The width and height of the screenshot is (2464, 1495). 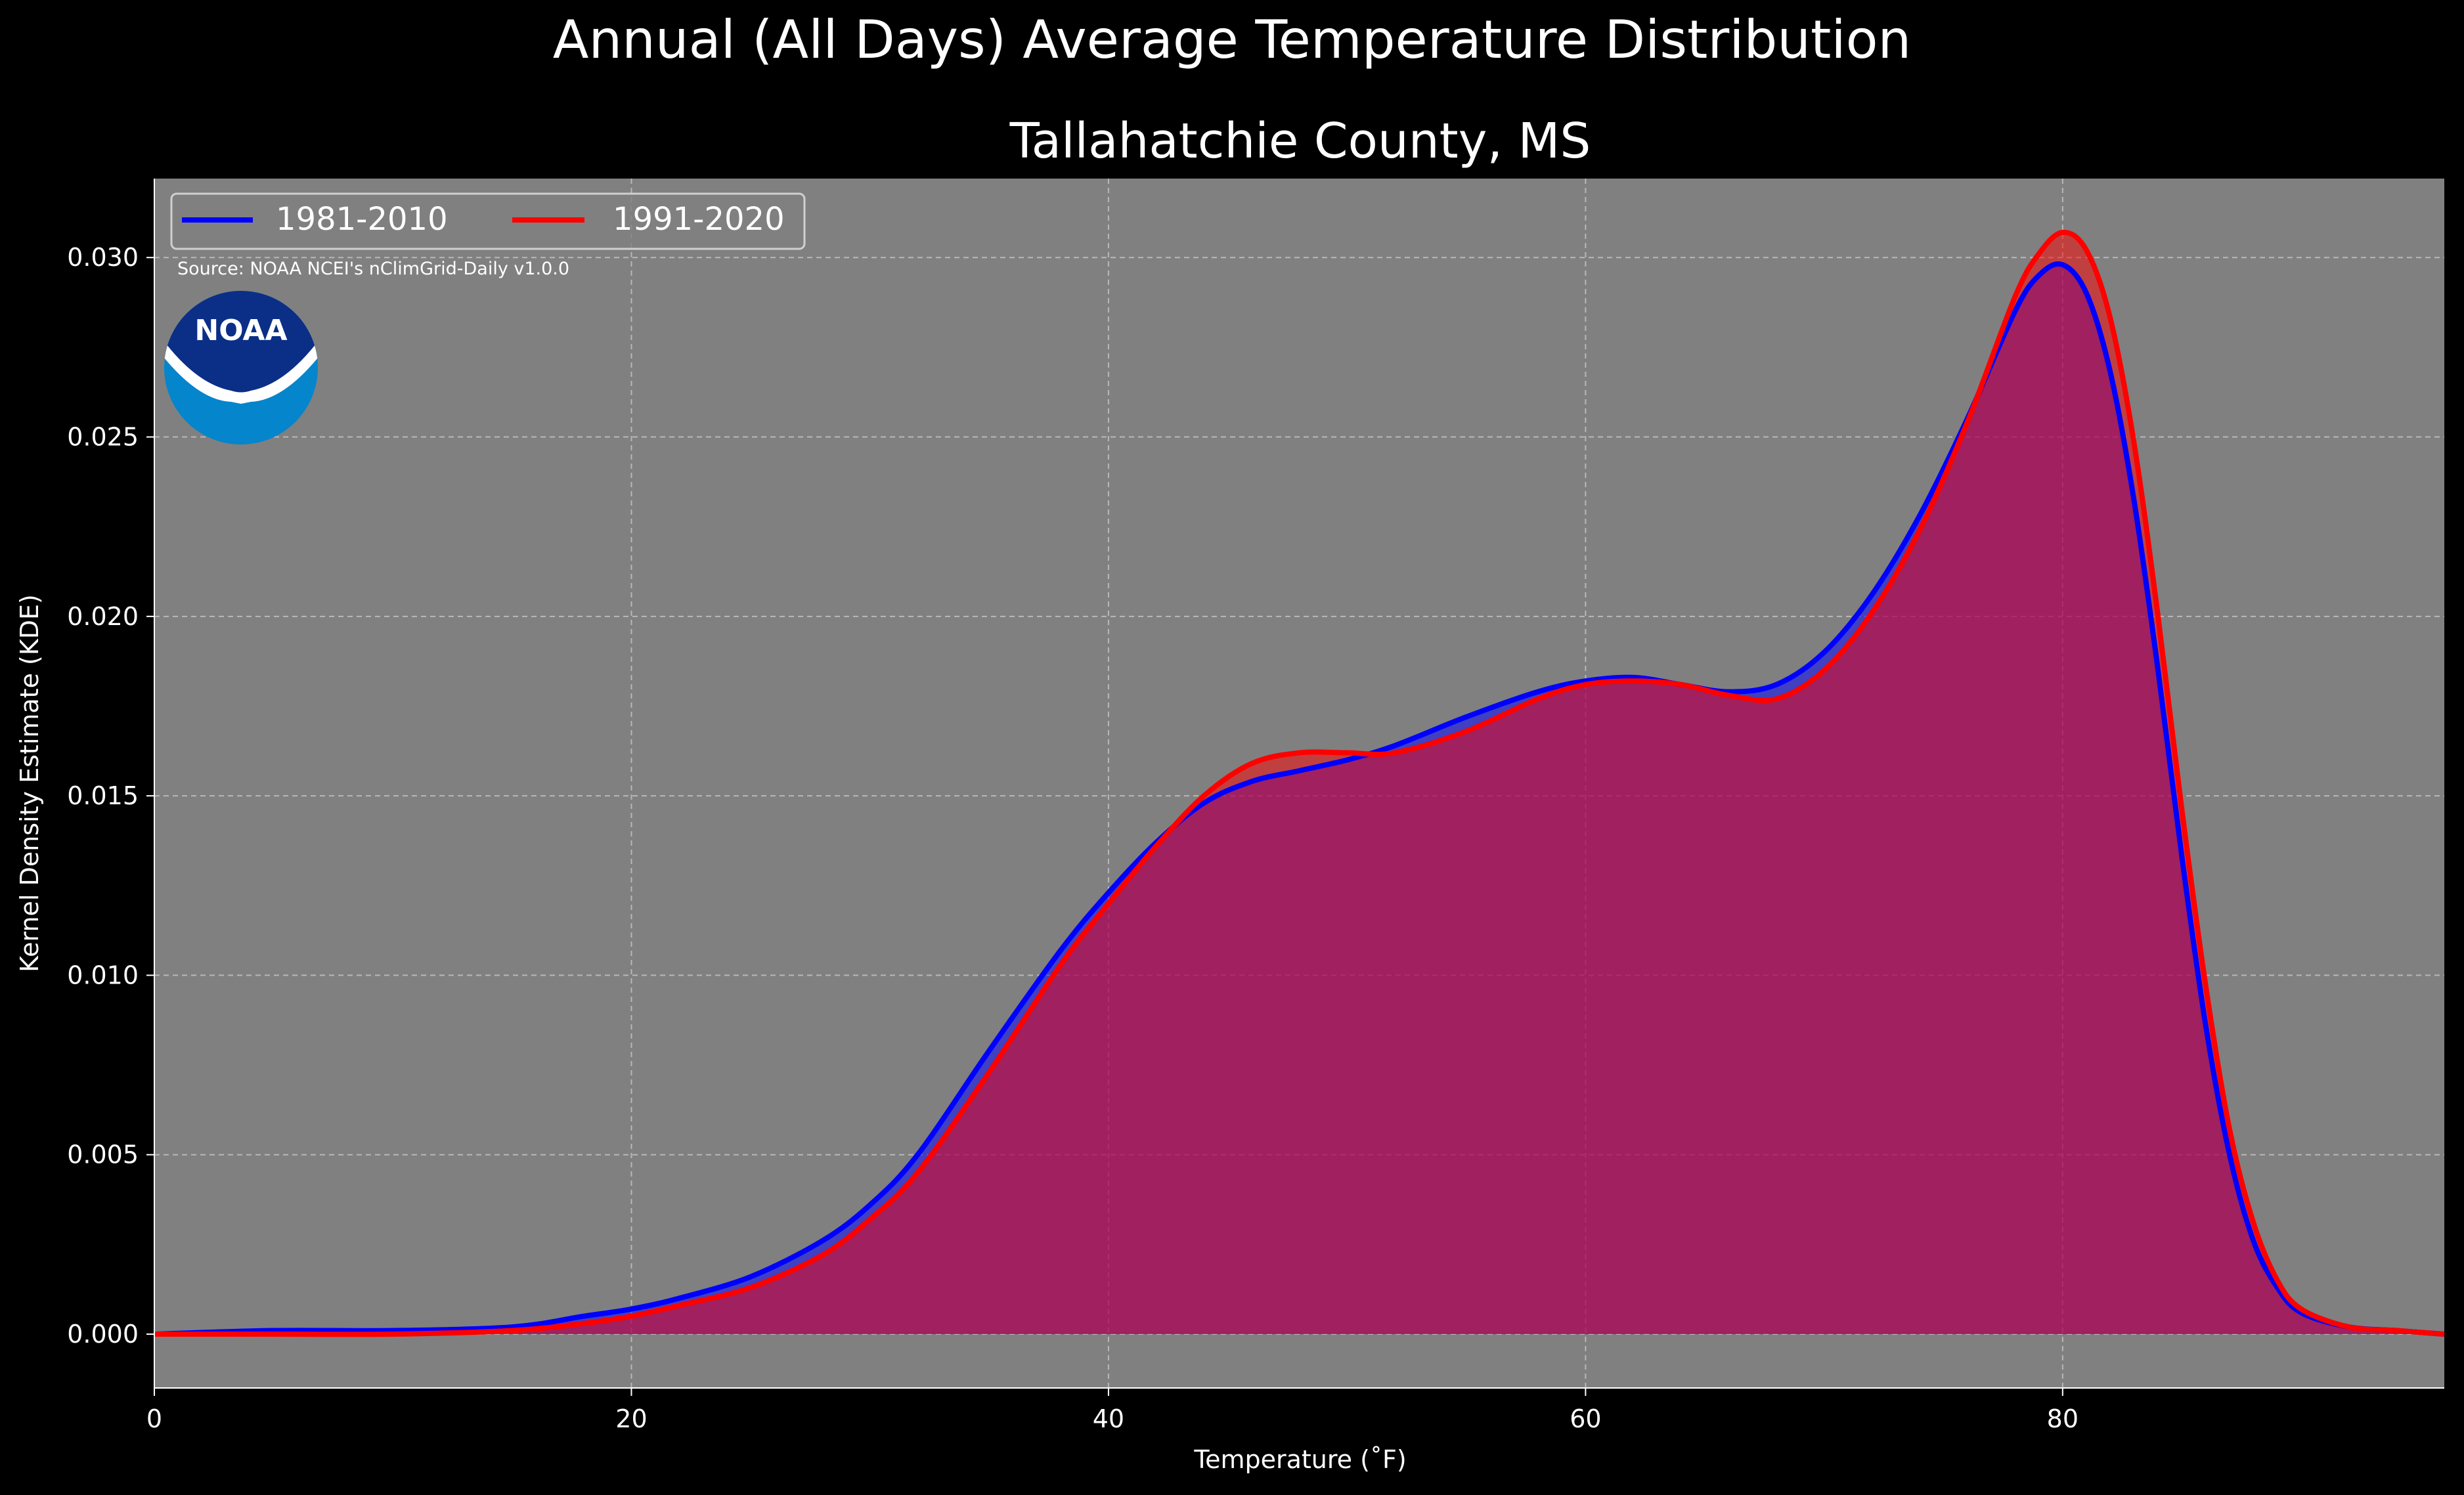 What do you see at coordinates (2063, 1418) in the screenshot?
I see `x-tick-label-80: 80` at bounding box center [2063, 1418].